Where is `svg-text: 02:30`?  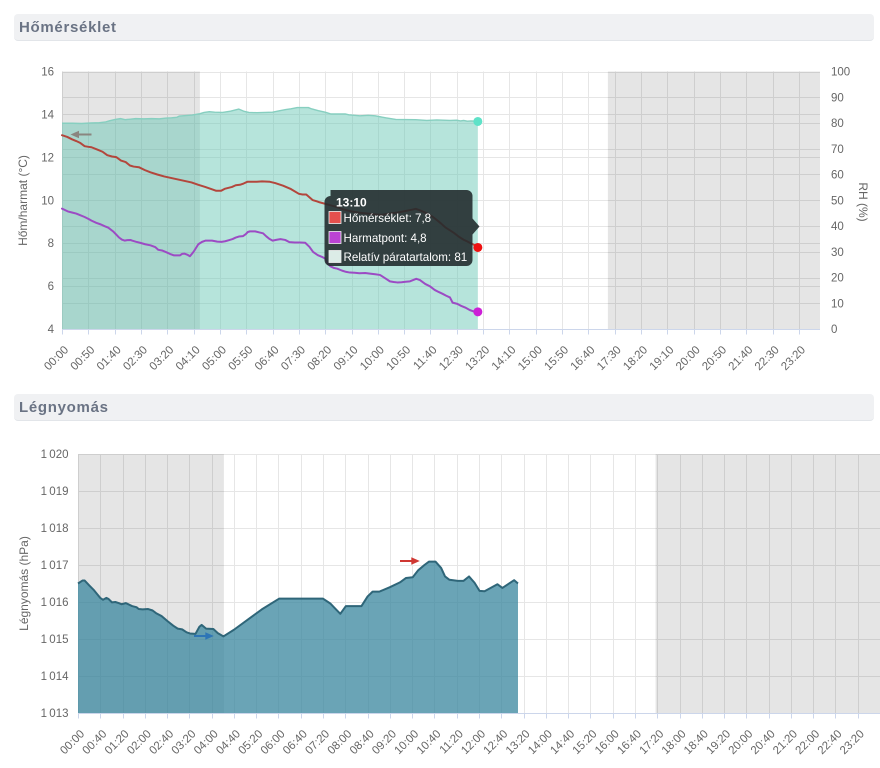 svg-text: 02:30 is located at coordinates (135, 358).